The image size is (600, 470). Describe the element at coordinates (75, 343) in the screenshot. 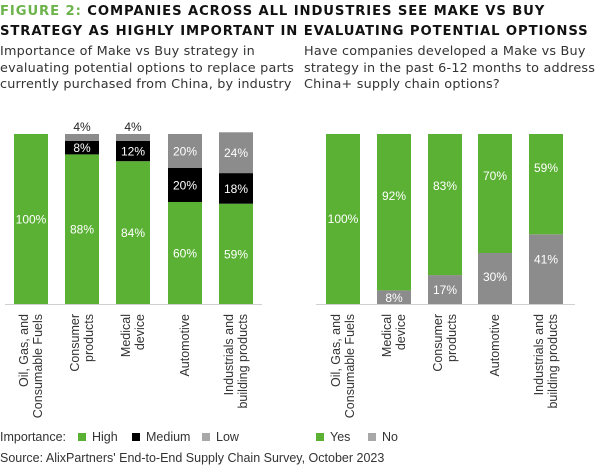

I see `left-category-label-line: Consumer` at that location.